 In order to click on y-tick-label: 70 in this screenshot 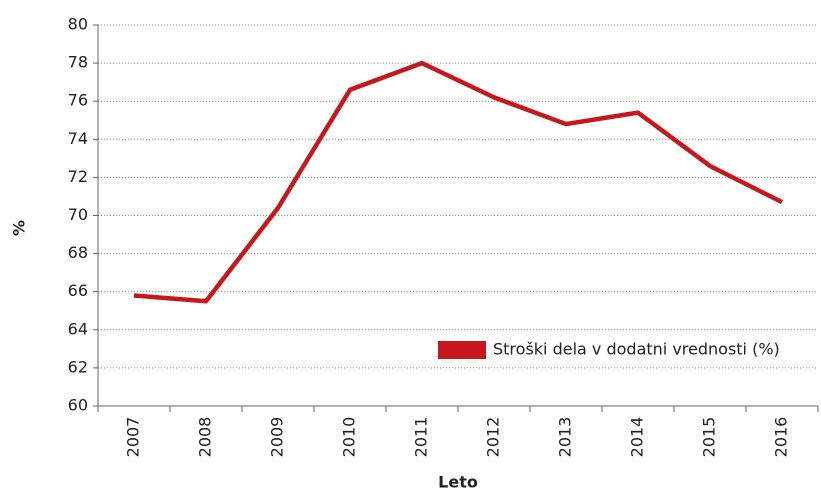, I will do `click(78, 214)`.